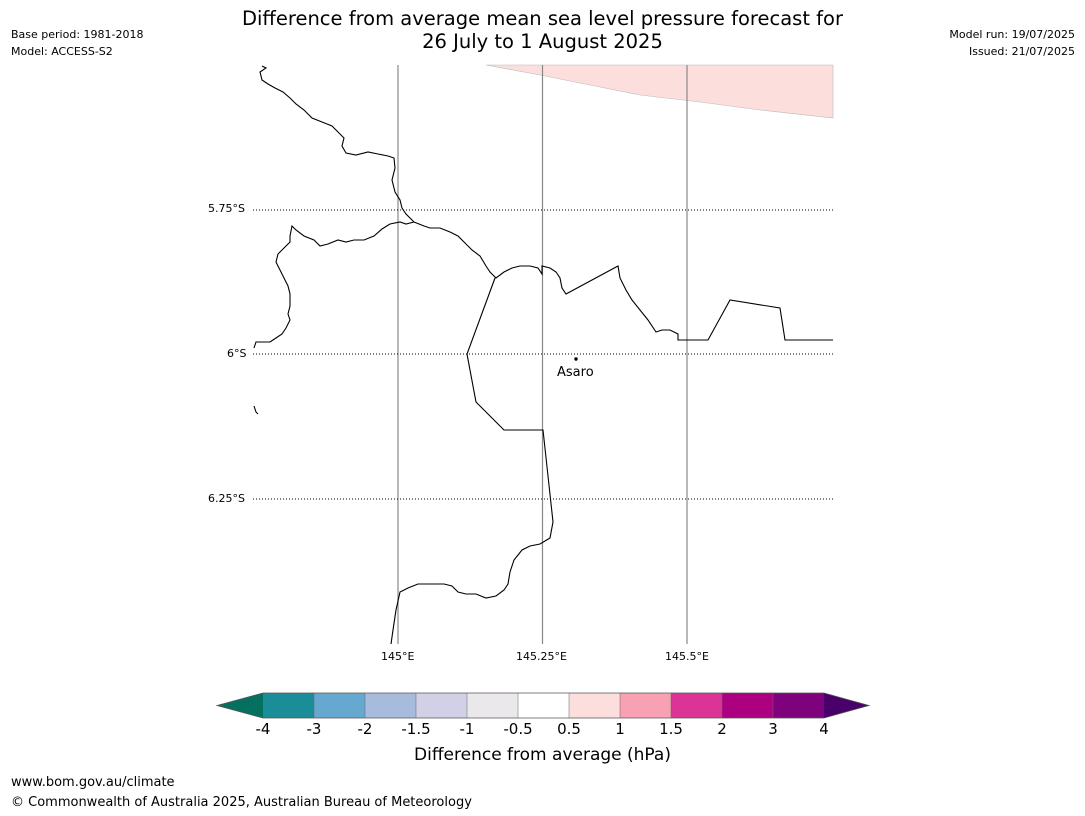  I want to click on lon-label-145.25: 145.25°E, so click(541, 656).